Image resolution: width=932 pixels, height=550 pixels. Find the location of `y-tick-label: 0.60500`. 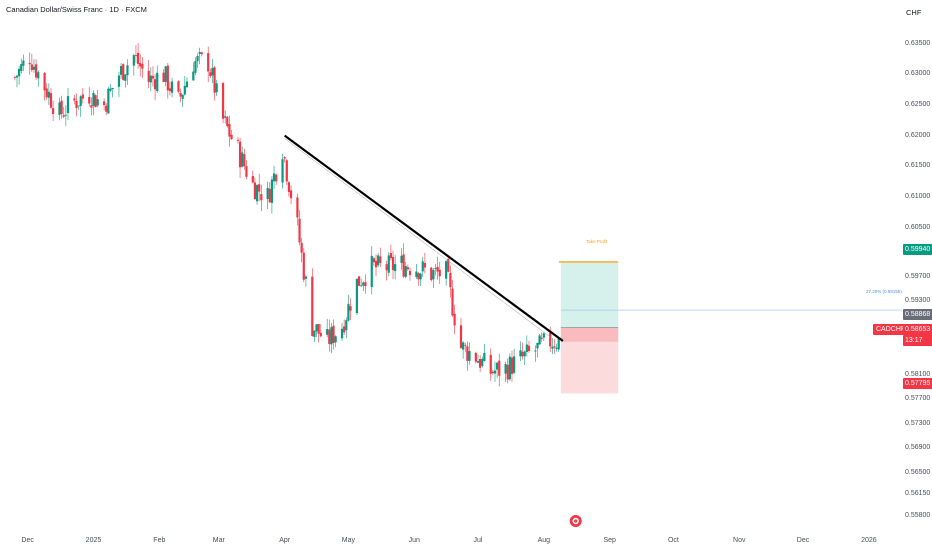

y-tick-label: 0.60500 is located at coordinates (918, 227).